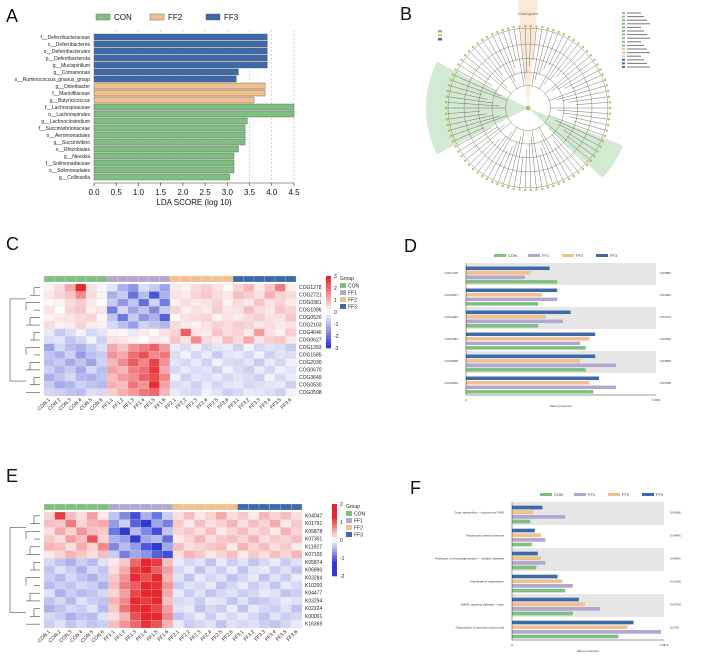 This screenshot has height=656, width=708. Describe the element at coordinates (664, 645) in the screenshot. I see `x-tick-label: 1.0E-5` at that location.